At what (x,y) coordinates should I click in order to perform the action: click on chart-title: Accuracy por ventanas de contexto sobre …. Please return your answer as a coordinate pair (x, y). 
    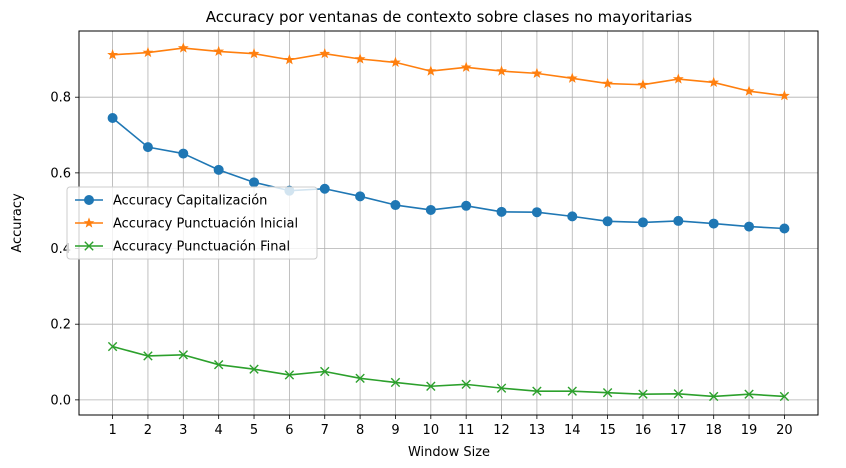
    Looking at the image, I should click on (449, 17).